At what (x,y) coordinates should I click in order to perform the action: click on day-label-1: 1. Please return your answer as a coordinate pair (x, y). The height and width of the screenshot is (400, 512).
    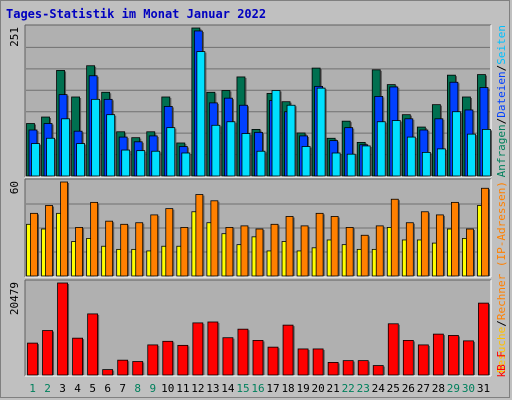
    Looking at the image, I should click on (32, 388).